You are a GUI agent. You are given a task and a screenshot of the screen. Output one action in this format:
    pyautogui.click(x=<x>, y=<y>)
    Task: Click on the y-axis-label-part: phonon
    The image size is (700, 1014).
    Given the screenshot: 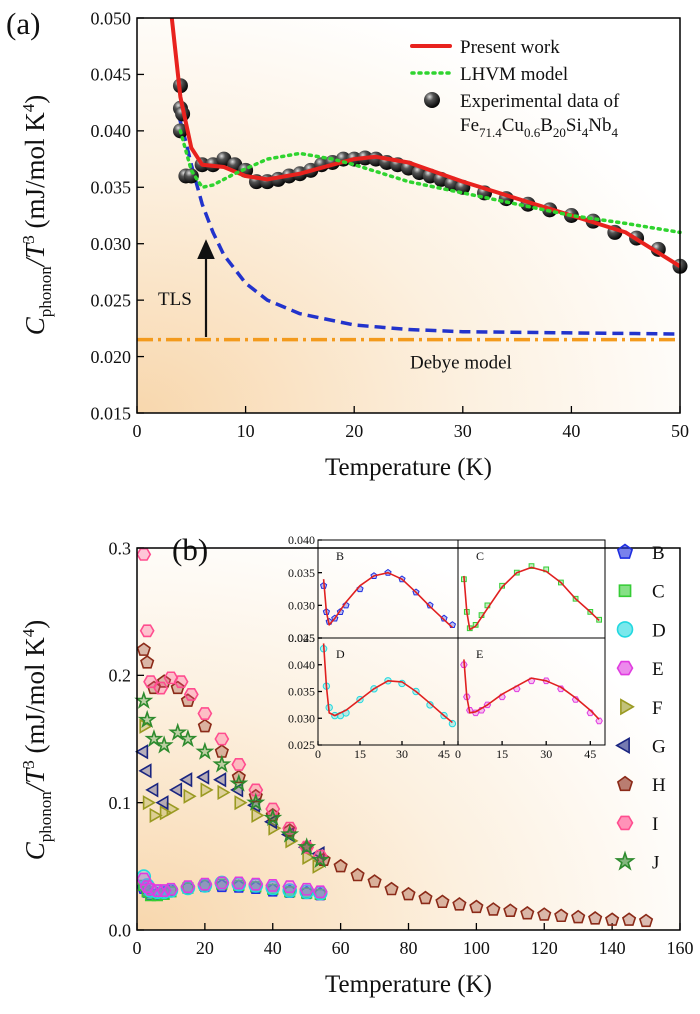 What is the action you would take?
    pyautogui.click(x=45, y=817)
    